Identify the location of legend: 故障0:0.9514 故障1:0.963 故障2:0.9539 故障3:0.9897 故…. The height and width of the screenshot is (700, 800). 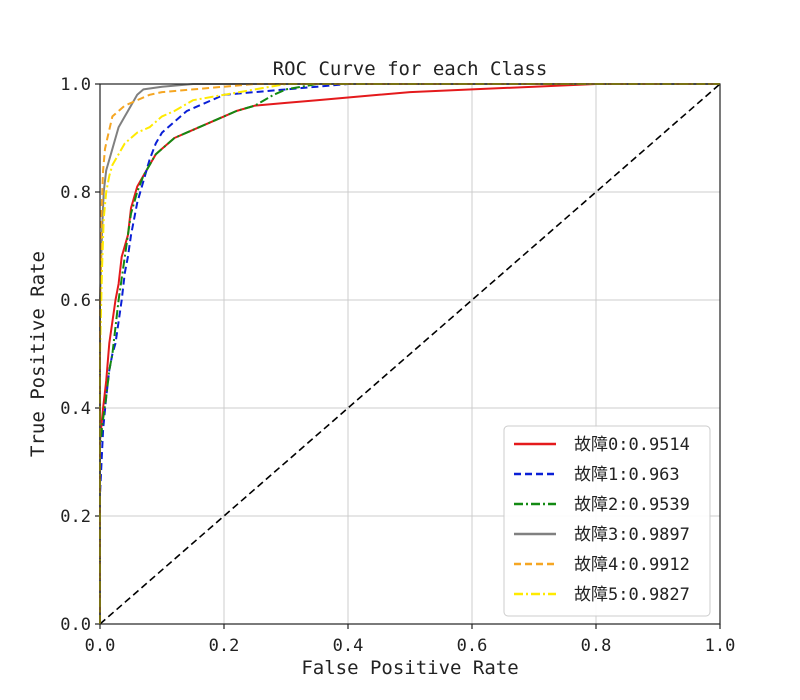
(607, 521).